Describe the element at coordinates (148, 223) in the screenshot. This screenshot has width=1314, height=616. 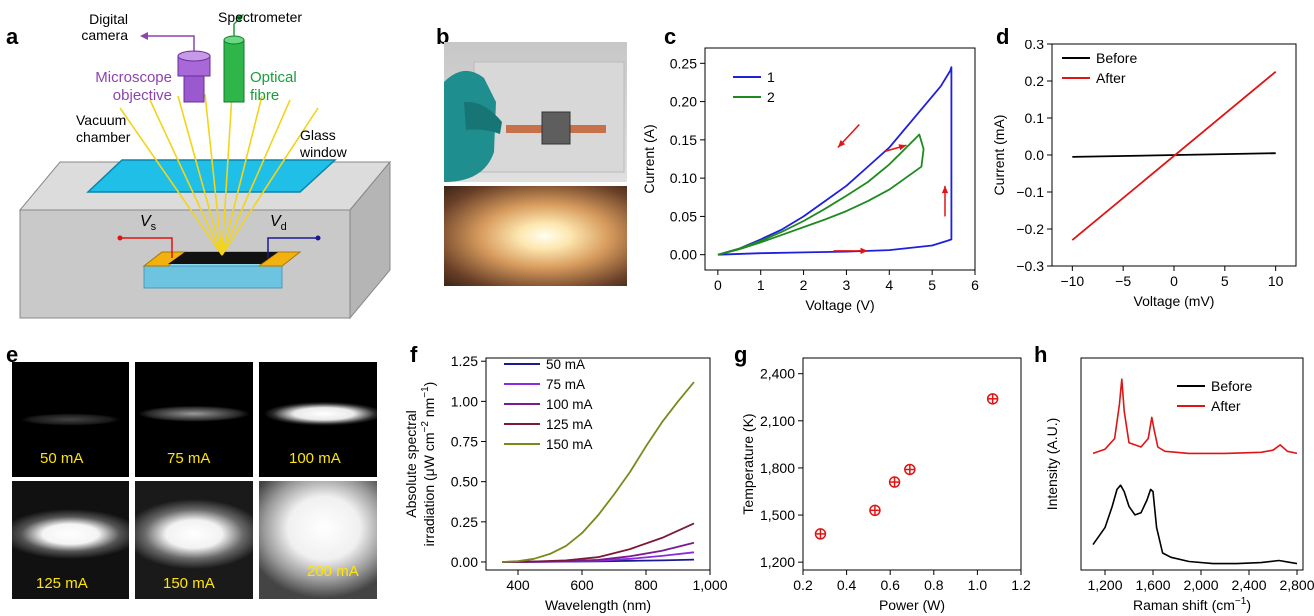
I see `vs-label: Vs` at that location.